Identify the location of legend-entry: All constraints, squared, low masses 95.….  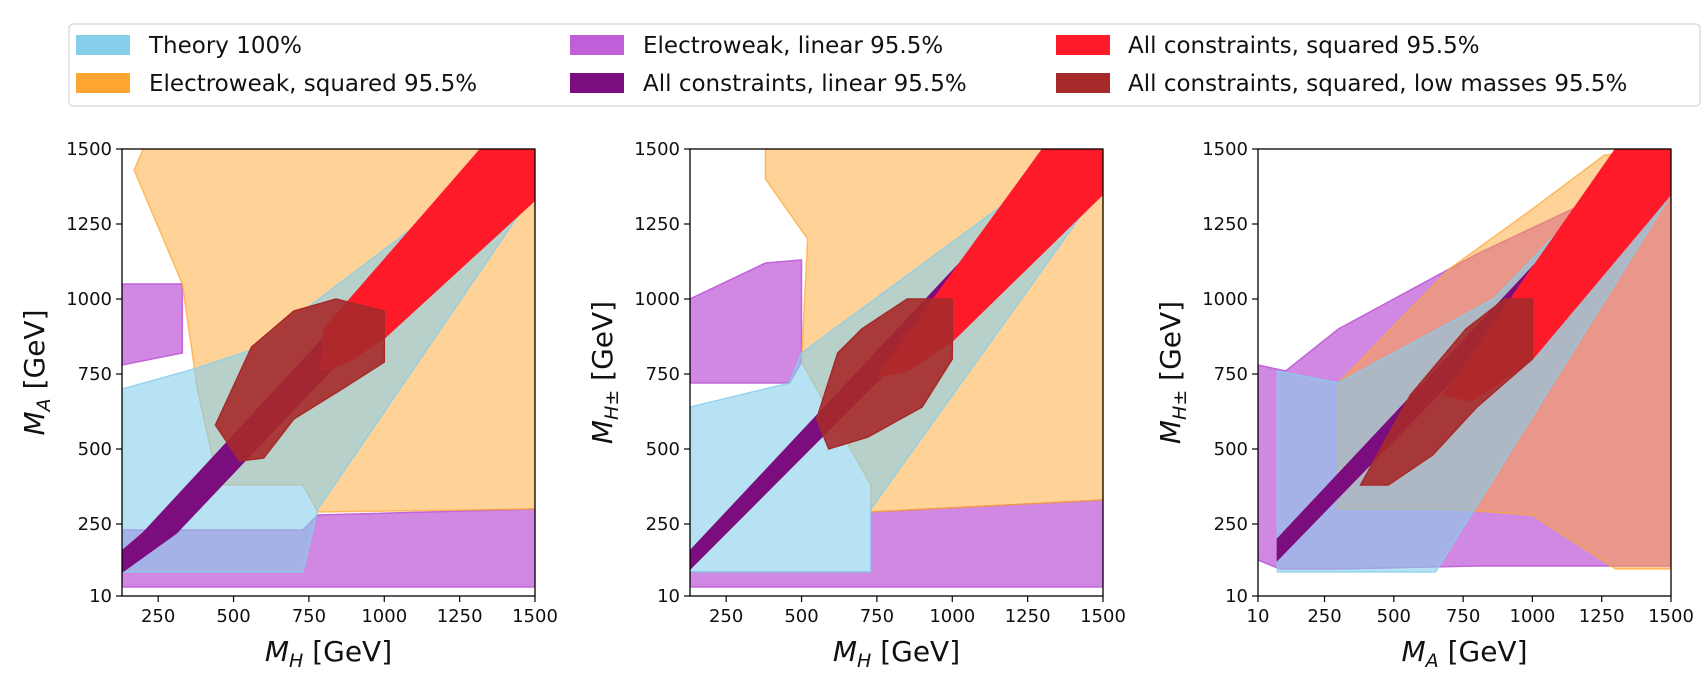
(1341, 84).